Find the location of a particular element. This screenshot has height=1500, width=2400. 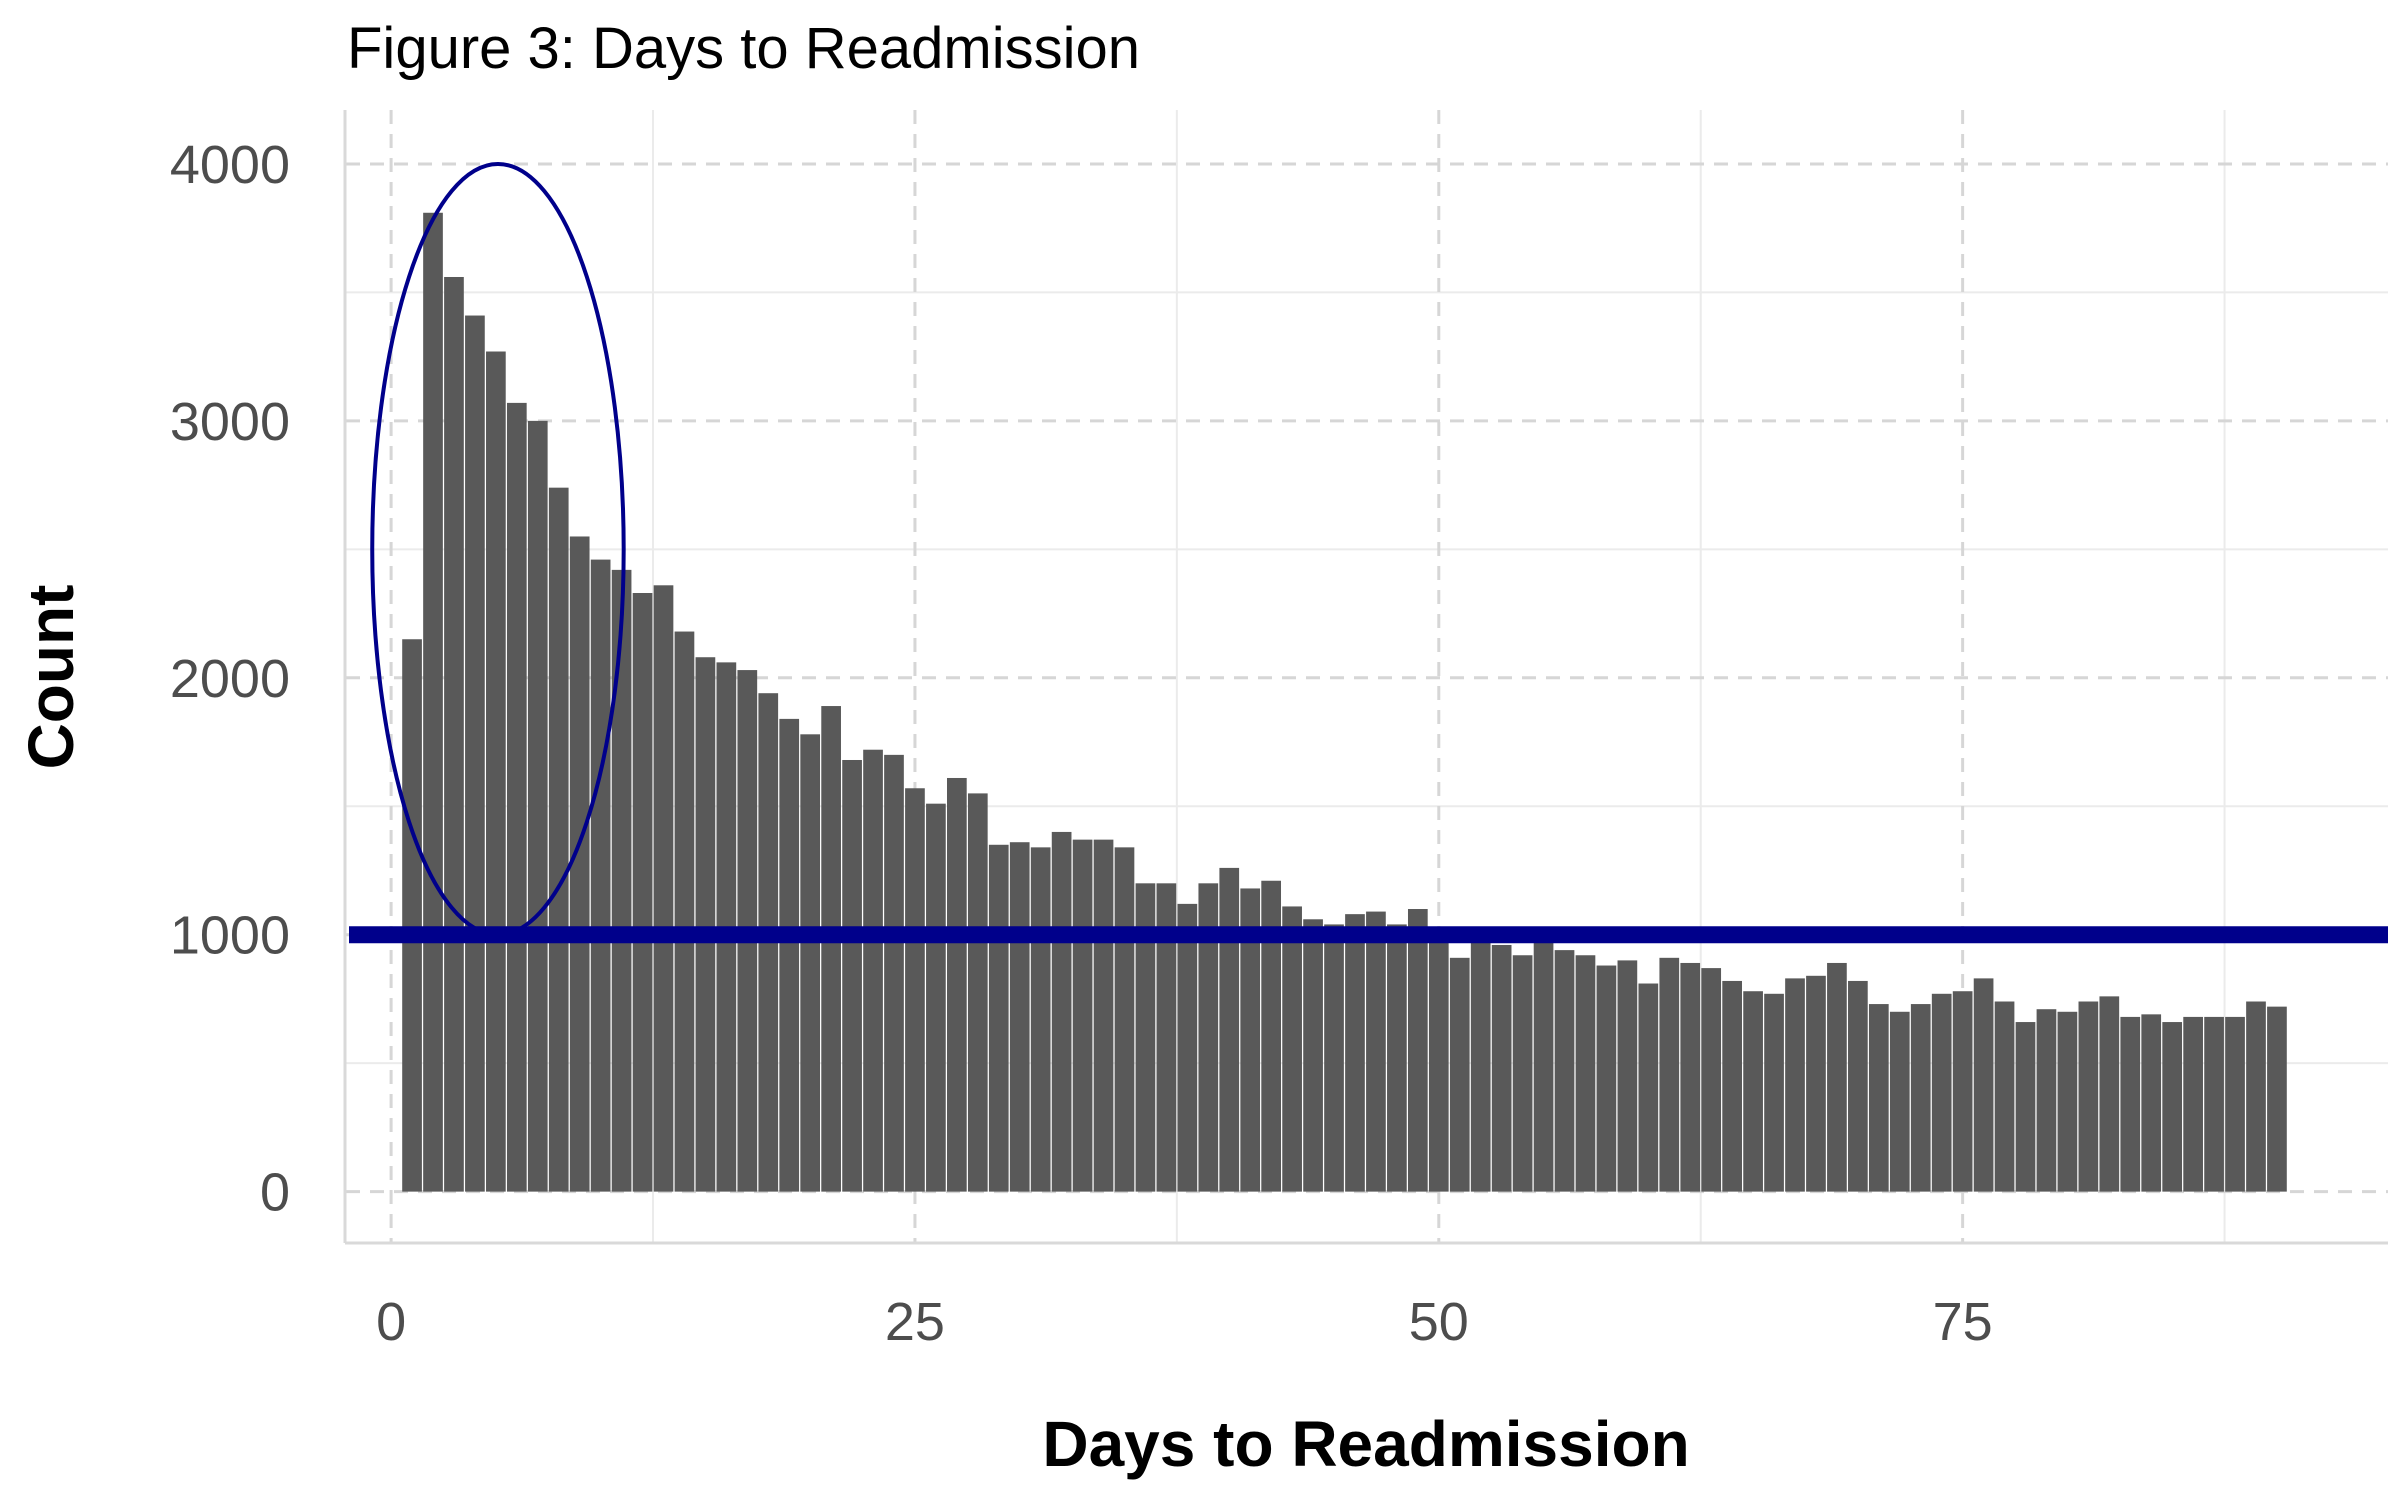

x-tick-label: 75 is located at coordinates (1963, 1322).